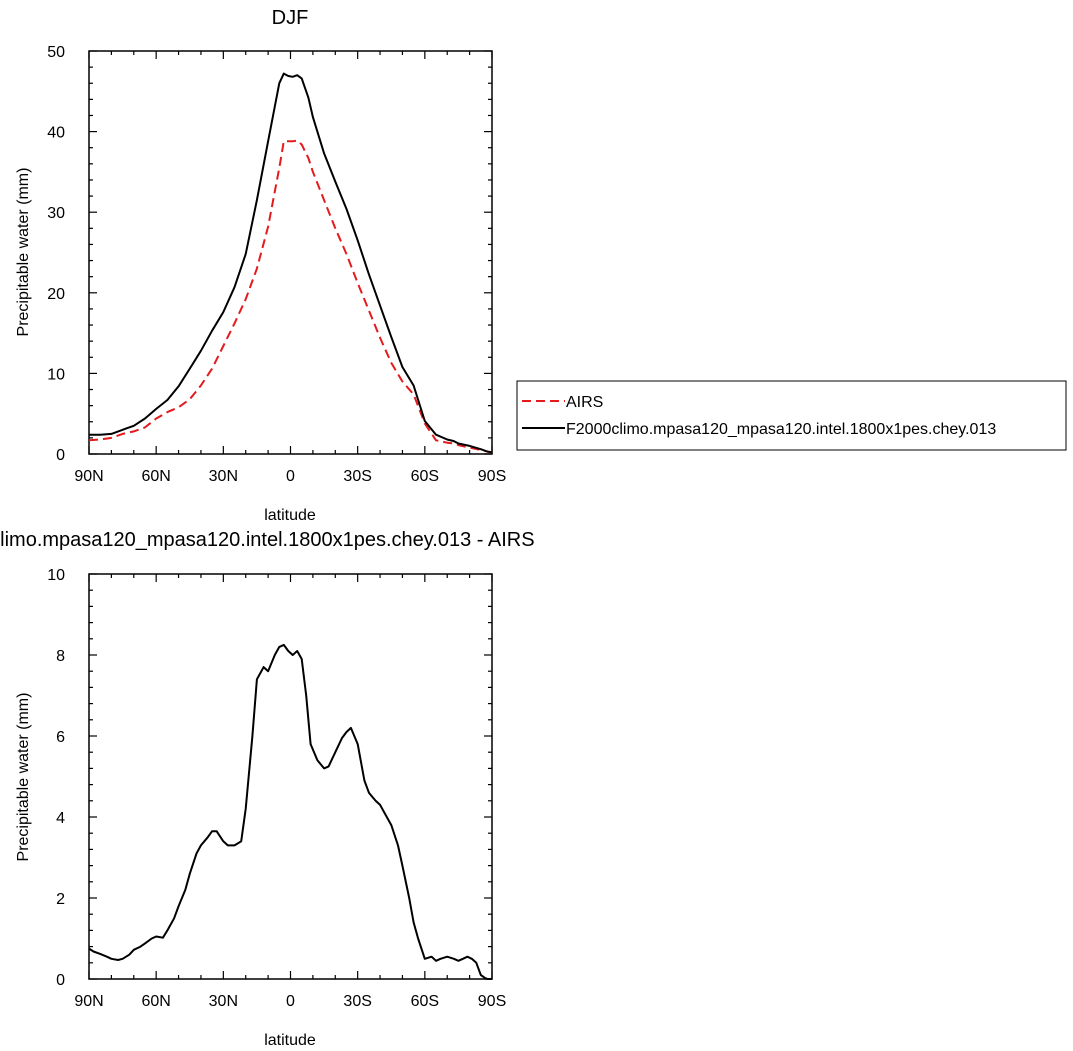  What do you see at coordinates (56, 52) in the screenshot?
I see `y-tick-label: 50` at bounding box center [56, 52].